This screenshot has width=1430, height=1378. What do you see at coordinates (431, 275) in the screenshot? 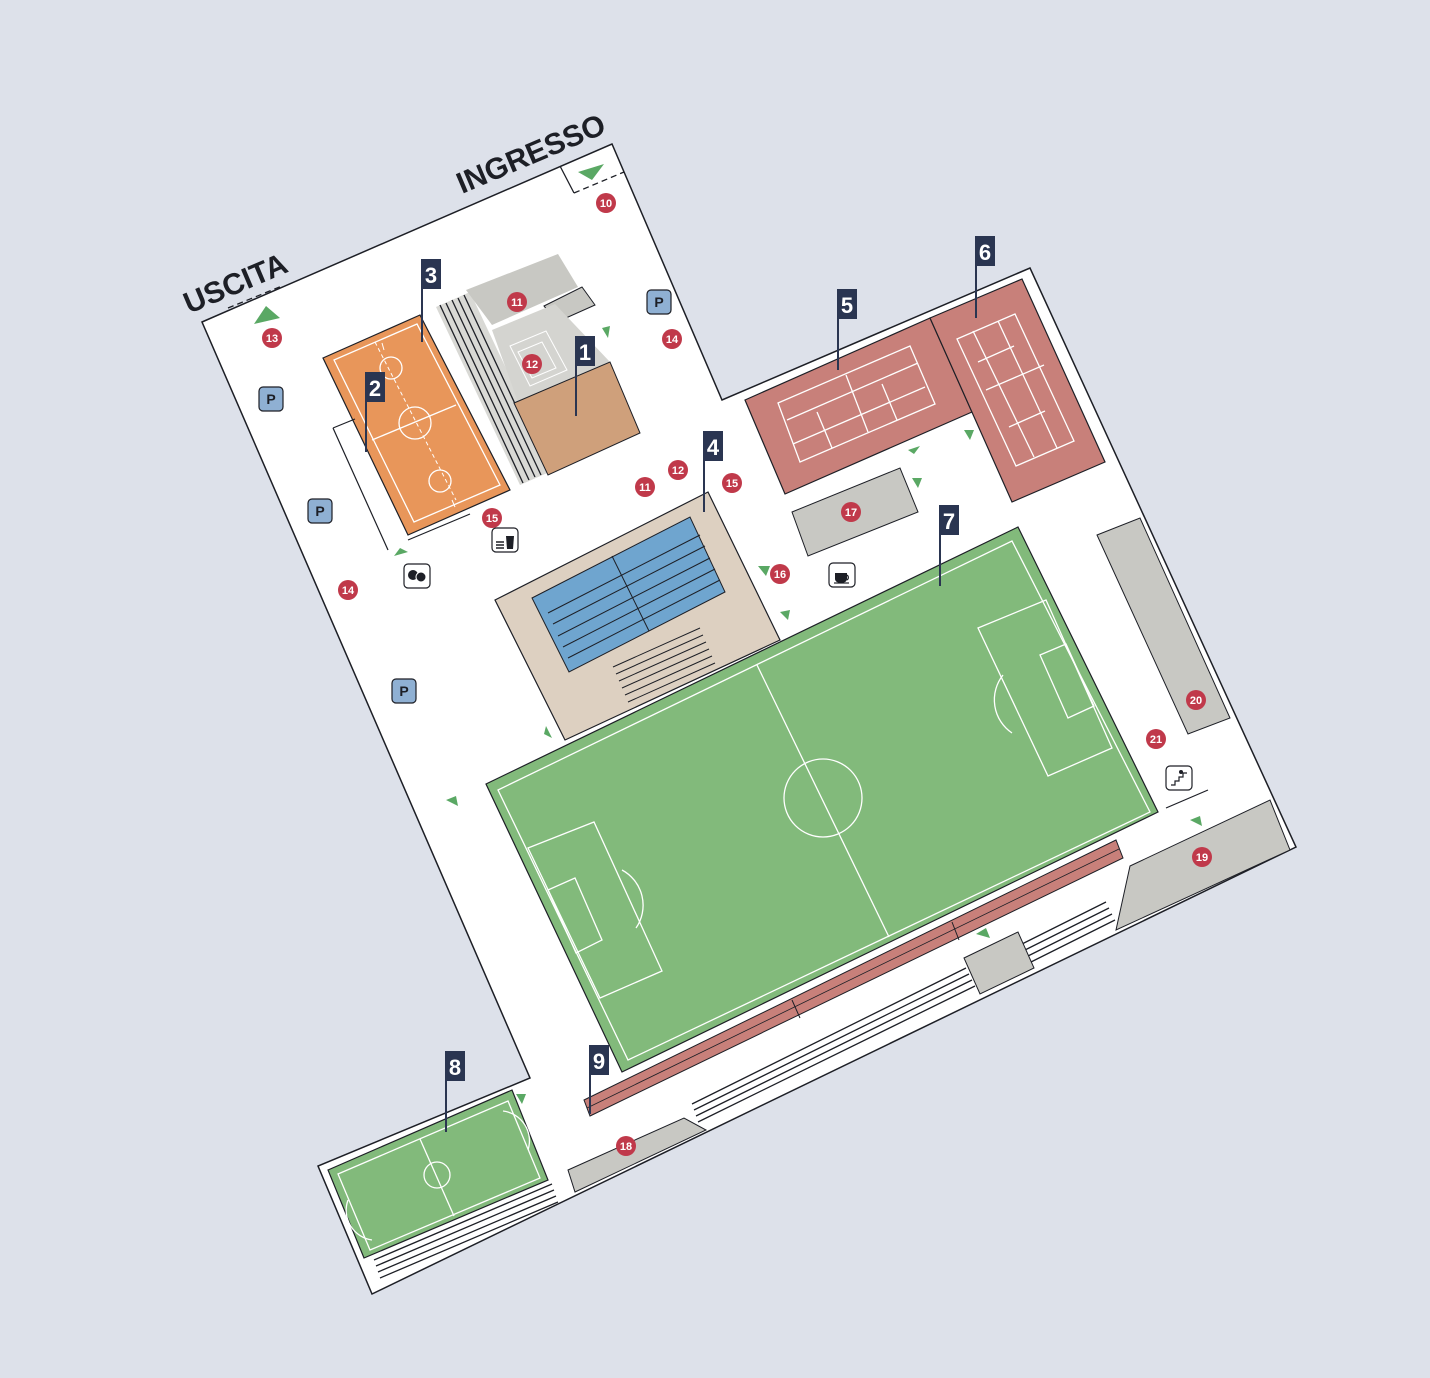
I see `svg-text: 3` at bounding box center [431, 275].